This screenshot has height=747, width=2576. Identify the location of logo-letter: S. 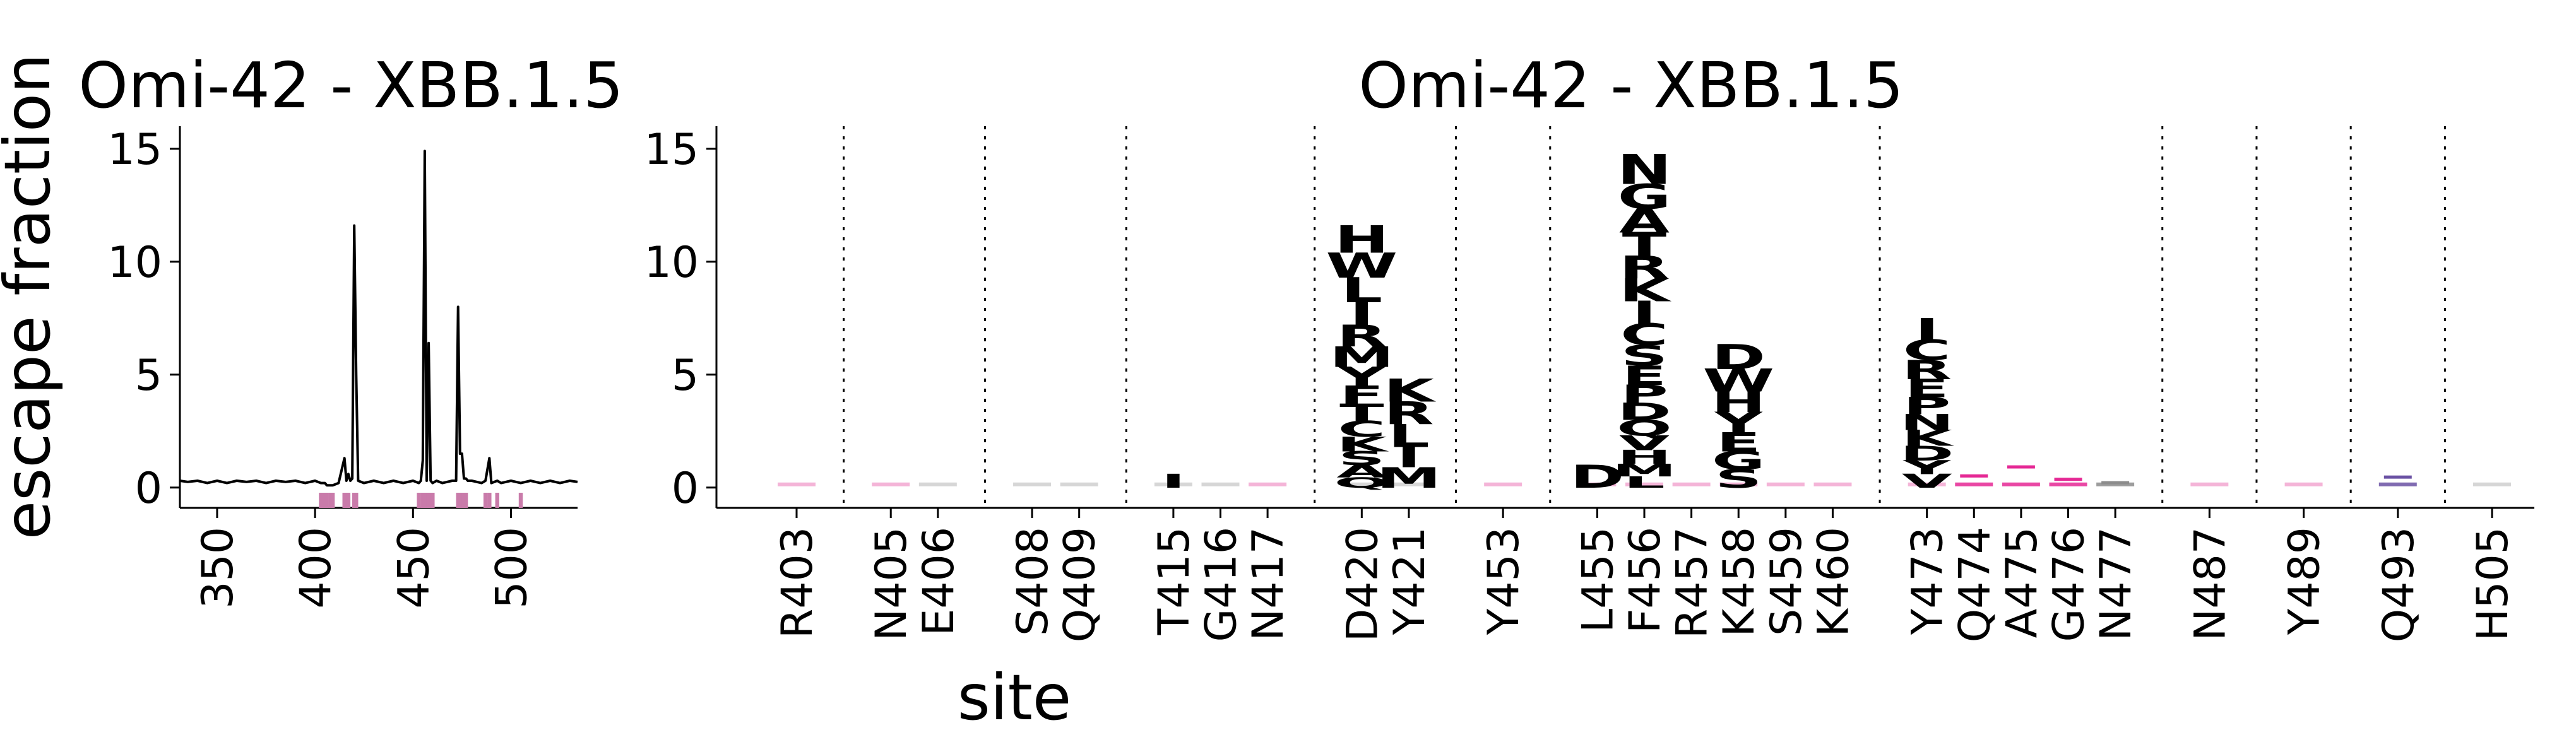
(1361, 459).